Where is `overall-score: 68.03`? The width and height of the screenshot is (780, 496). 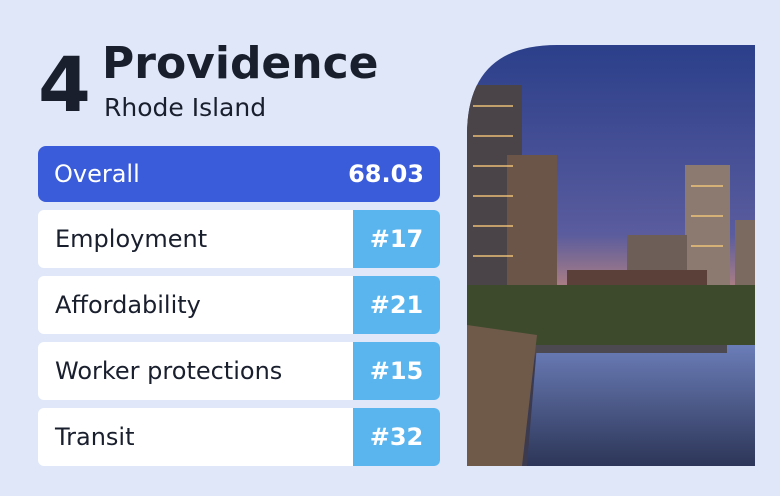
overall-score: 68.03 is located at coordinates (386, 174).